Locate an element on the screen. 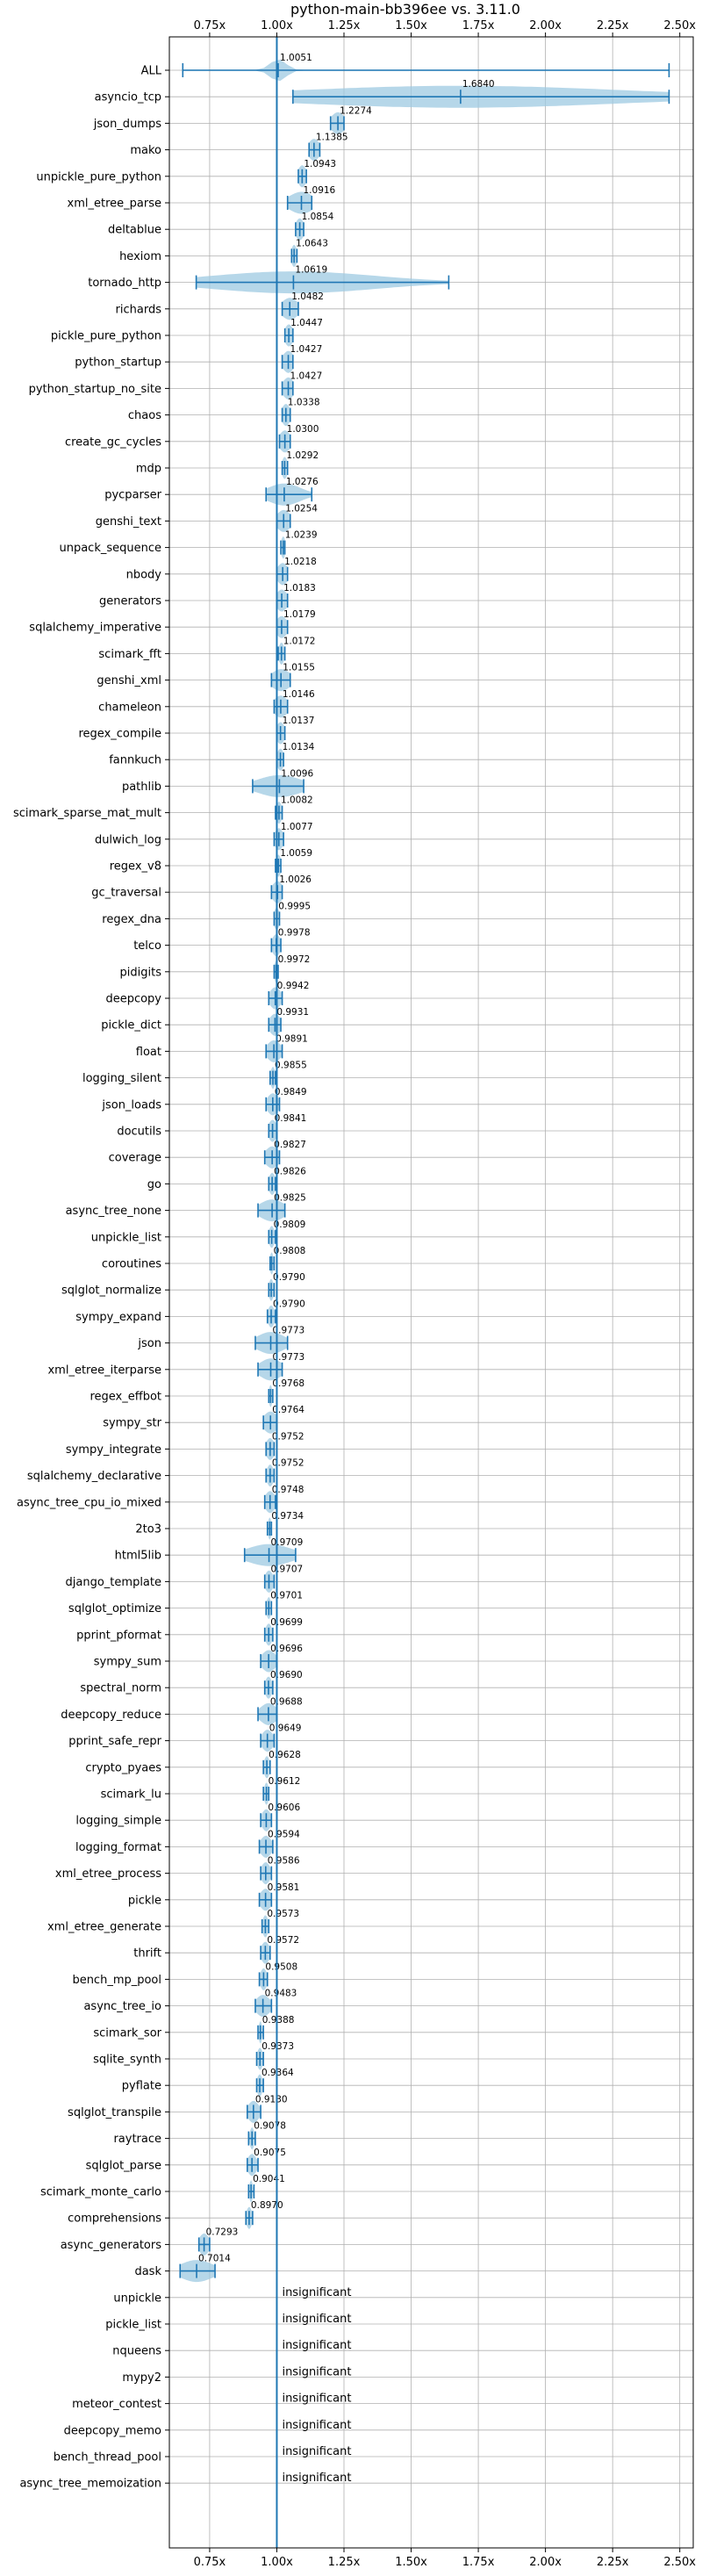 The image size is (702, 2576). value-label: 0.9078 is located at coordinates (270, 2126).